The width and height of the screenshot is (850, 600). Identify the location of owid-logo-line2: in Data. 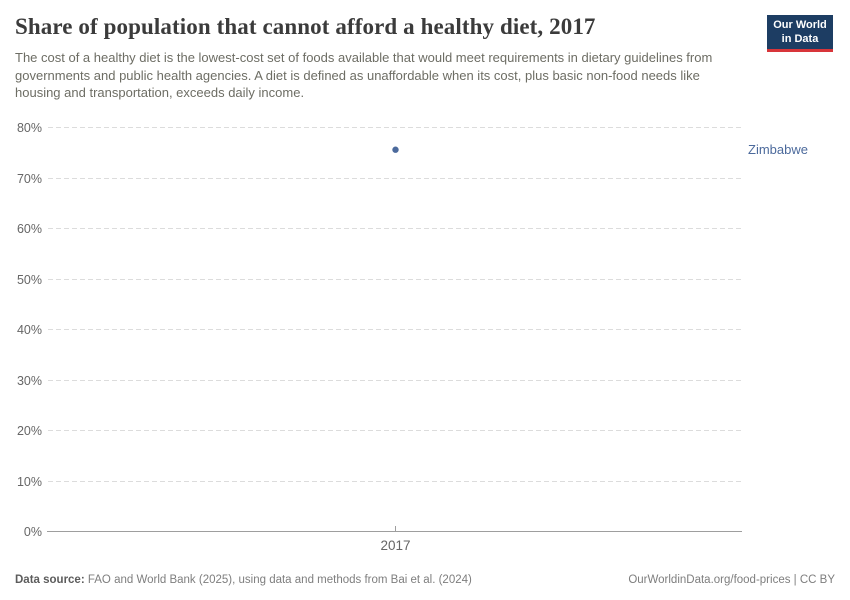
(800, 38).